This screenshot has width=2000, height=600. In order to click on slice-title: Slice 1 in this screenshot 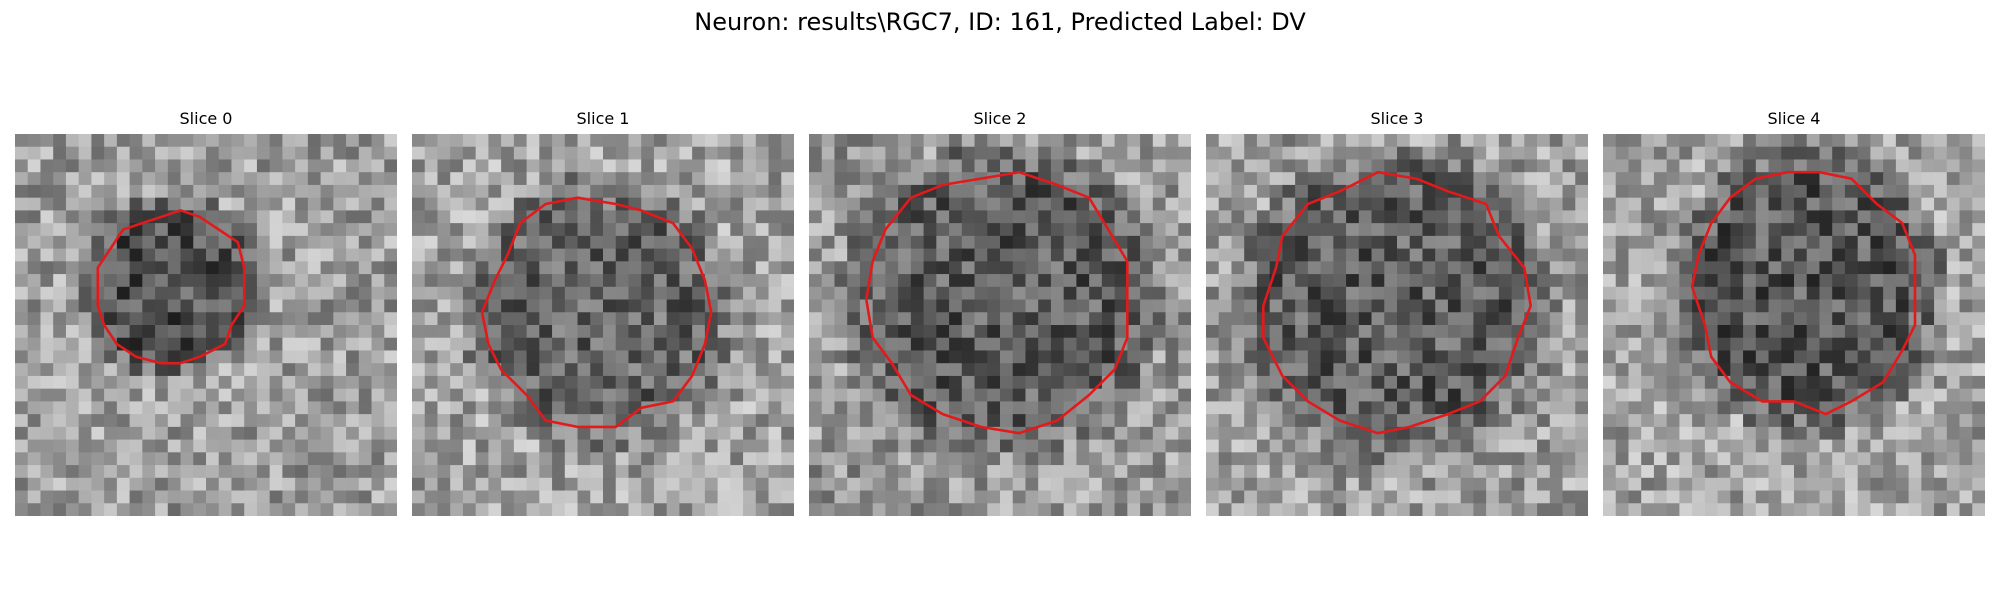, I will do `click(603, 118)`.